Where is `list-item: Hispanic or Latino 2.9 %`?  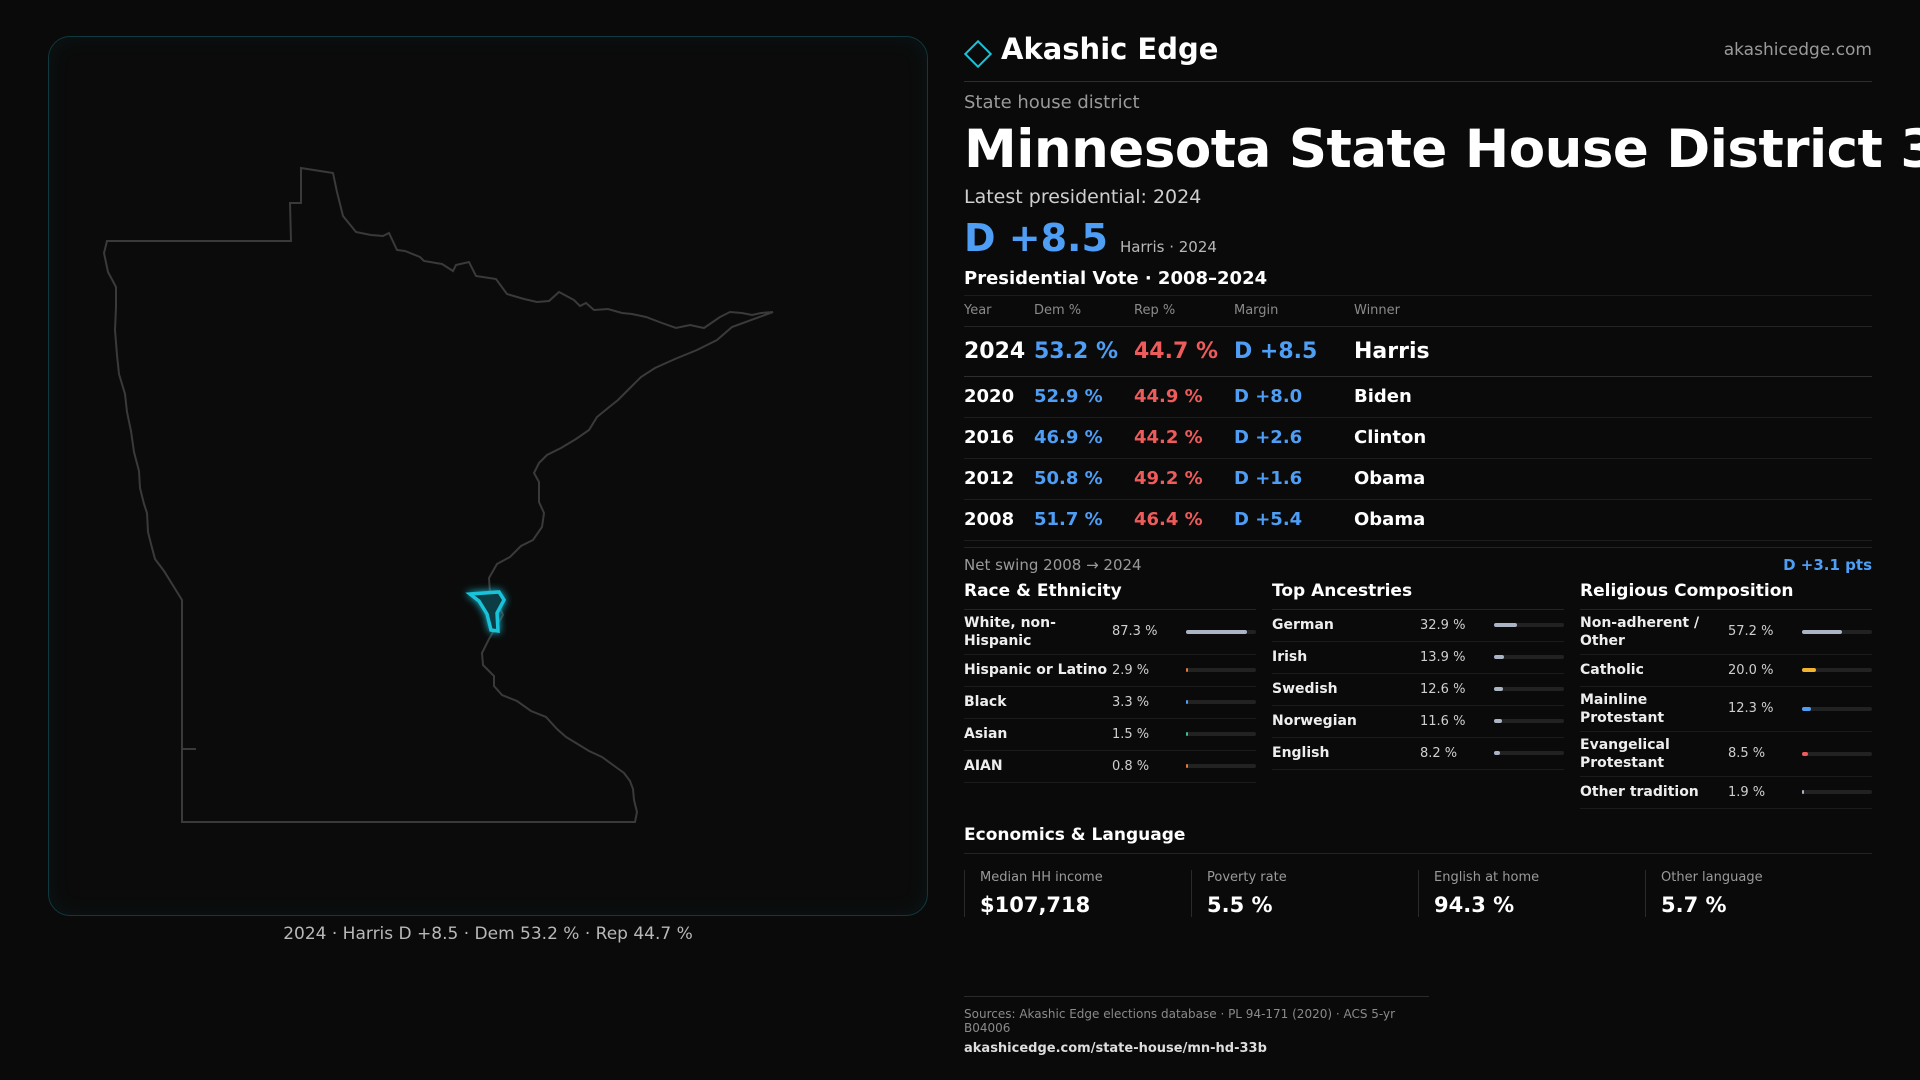 list-item: Hispanic or Latino 2.9 % is located at coordinates (1110, 671).